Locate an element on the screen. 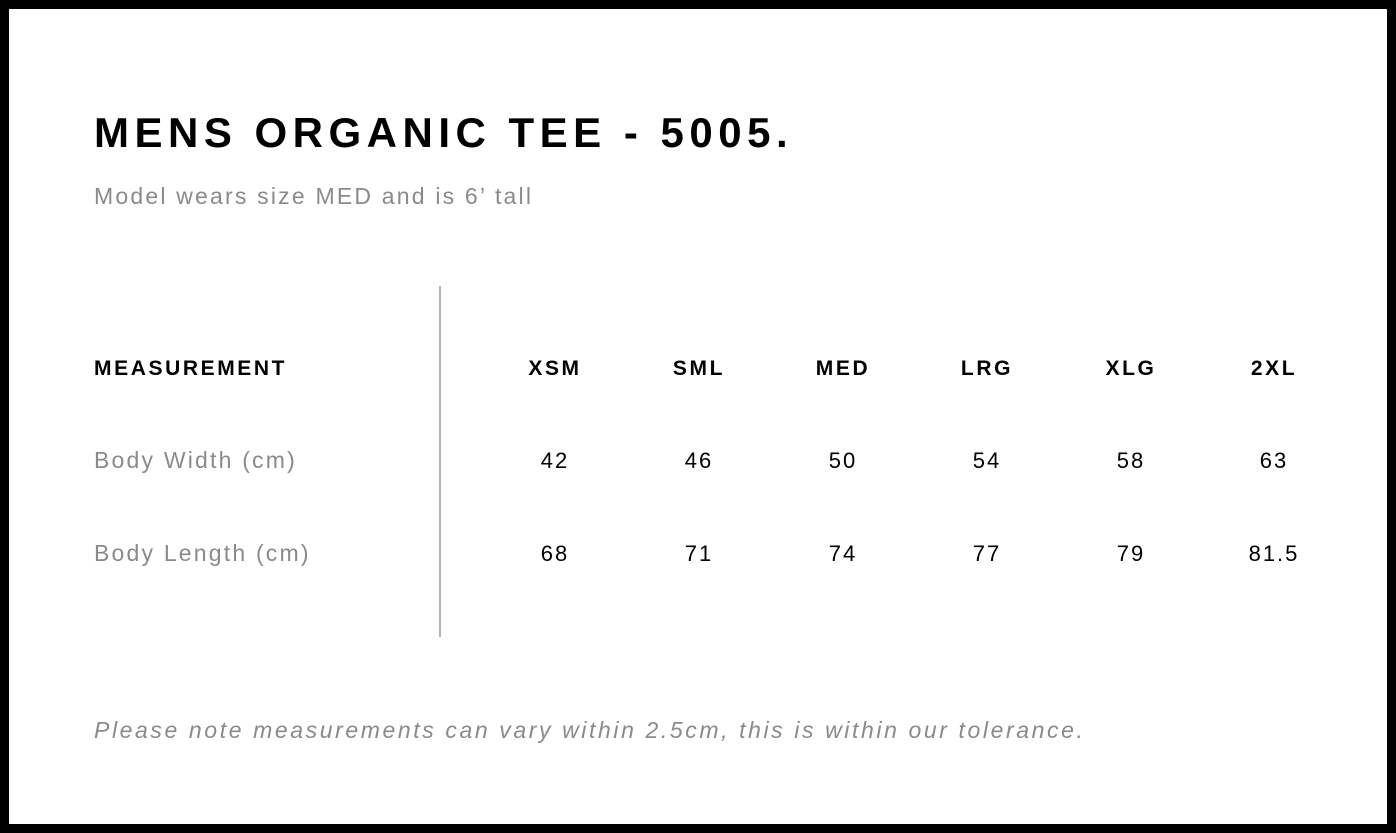 The width and height of the screenshot is (1396, 833). size-header: XLG is located at coordinates (1131, 368).